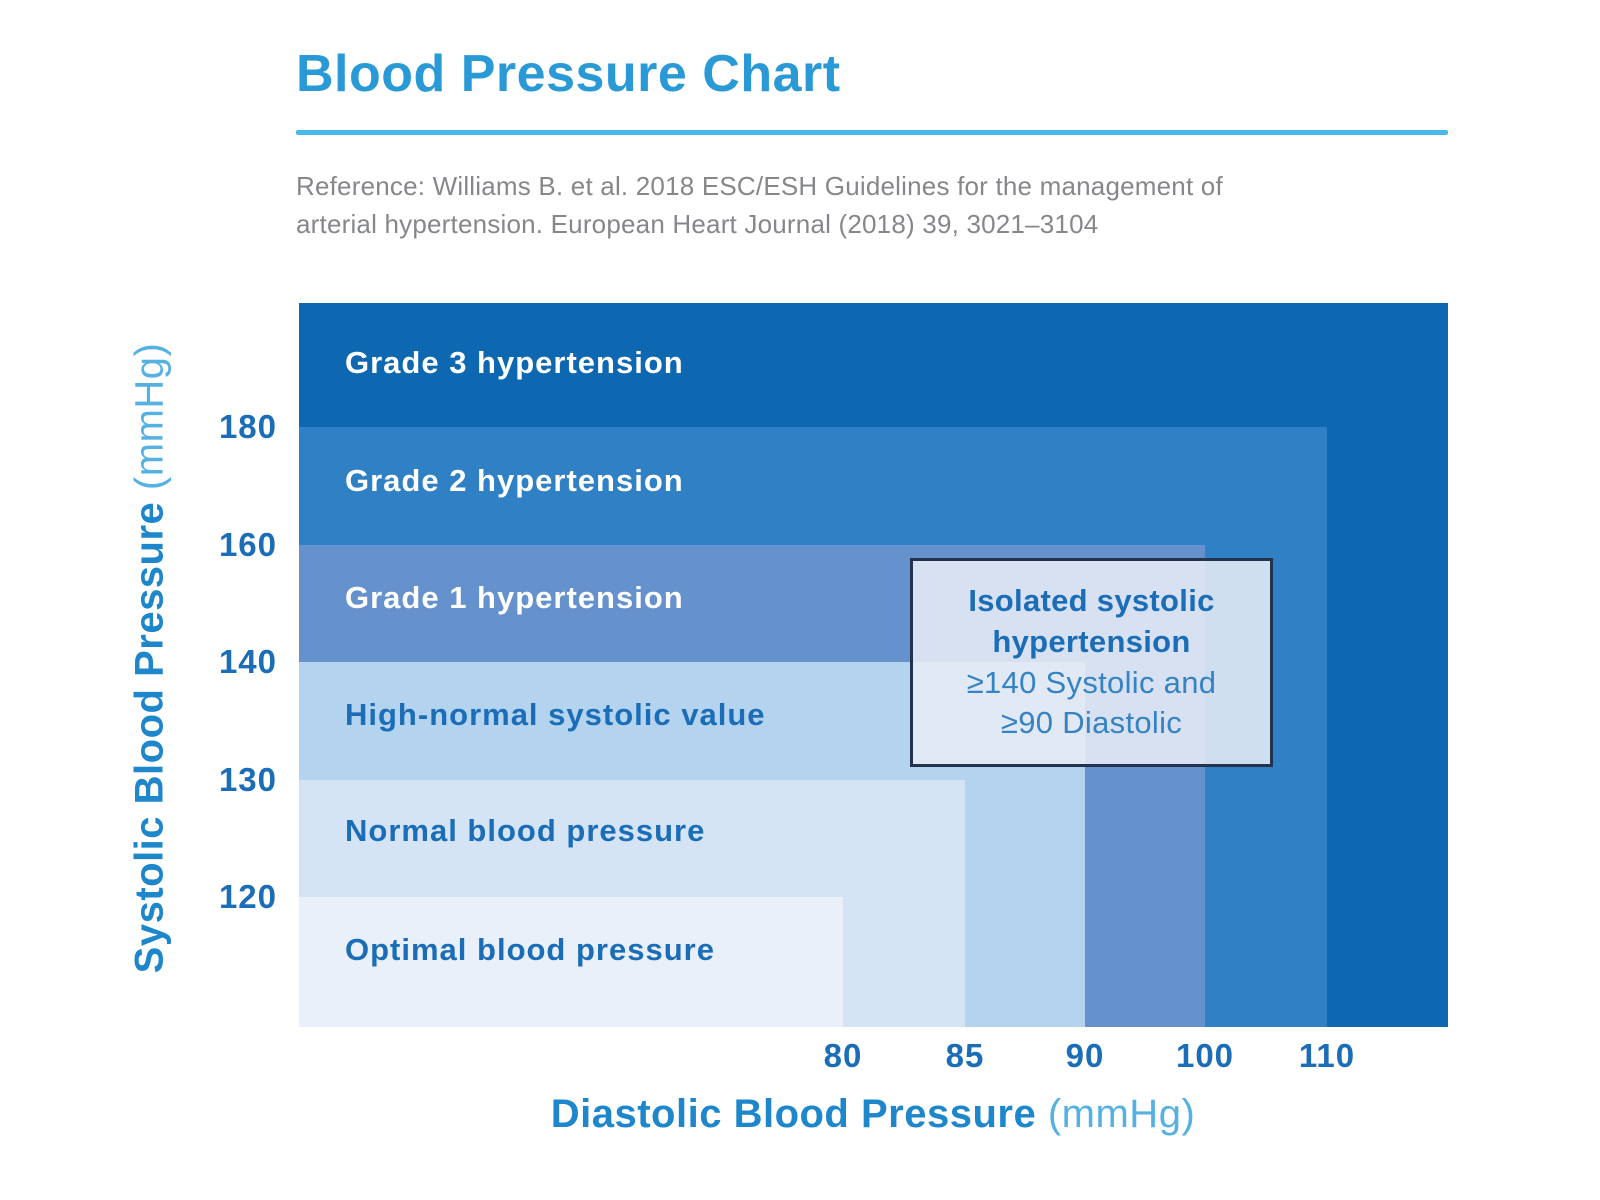 Image resolution: width=1600 pixels, height=1200 pixels. What do you see at coordinates (247, 544) in the screenshot?
I see `y-tick-label-160: 160` at bounding box center [247, 544].